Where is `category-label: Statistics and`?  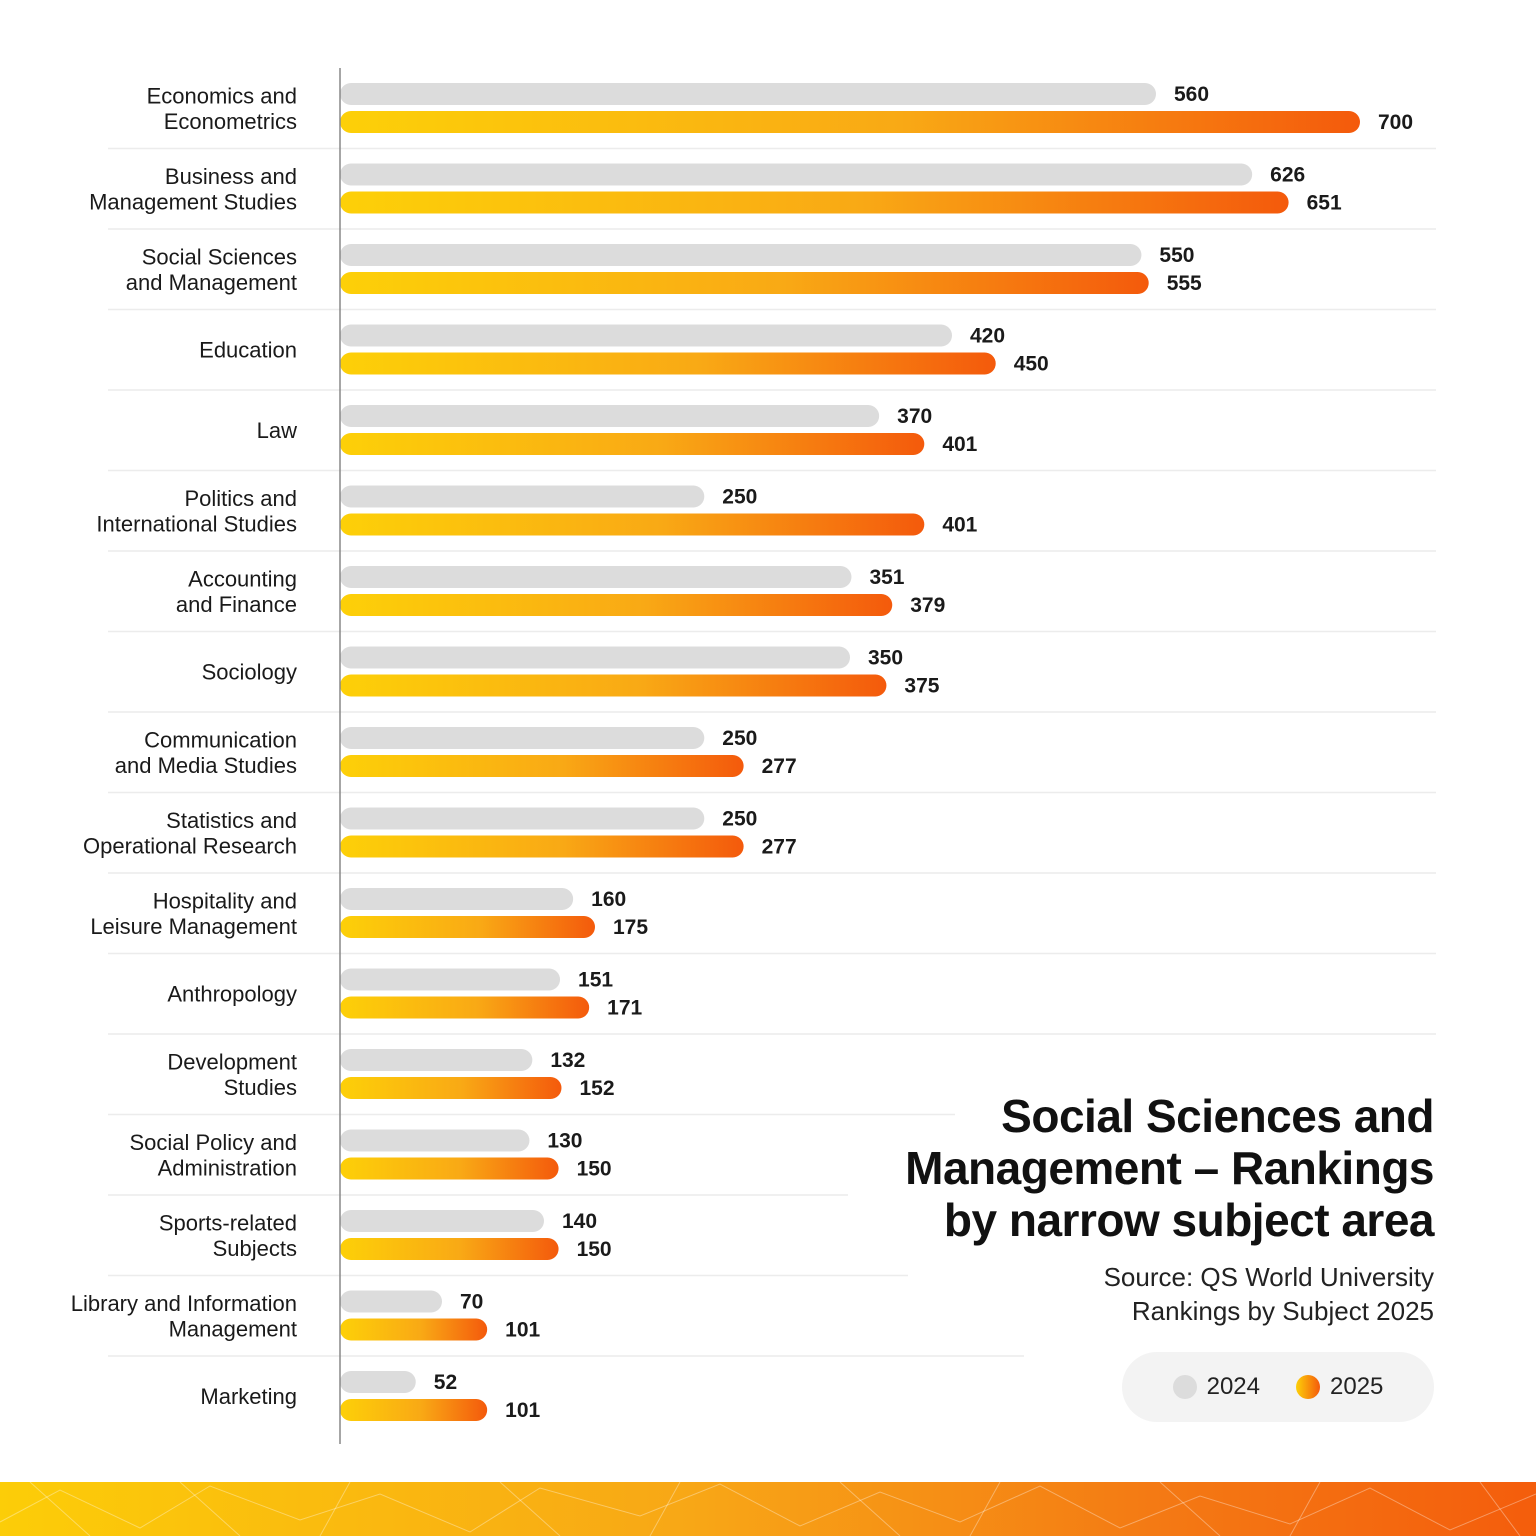 category-label: Statistics and is located at coordinates (231, 820).